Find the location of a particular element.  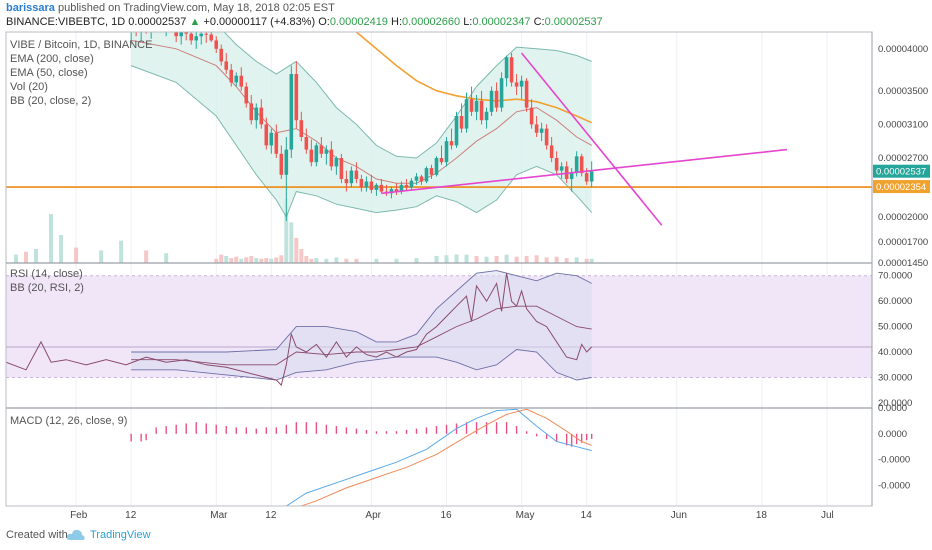

author-link: barissara is located at coordinates (30, 8).